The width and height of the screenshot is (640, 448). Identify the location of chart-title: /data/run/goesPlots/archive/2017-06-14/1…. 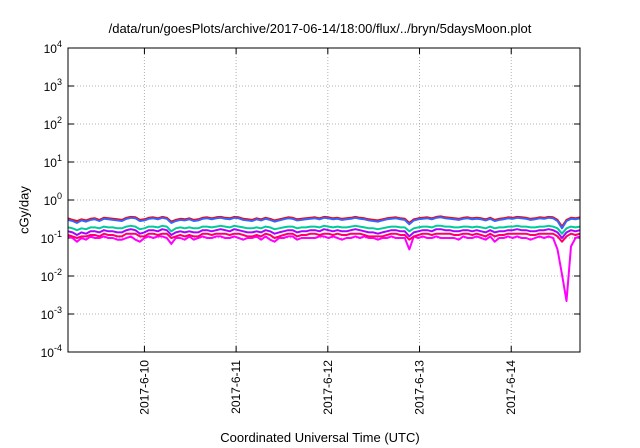
(320, 28).